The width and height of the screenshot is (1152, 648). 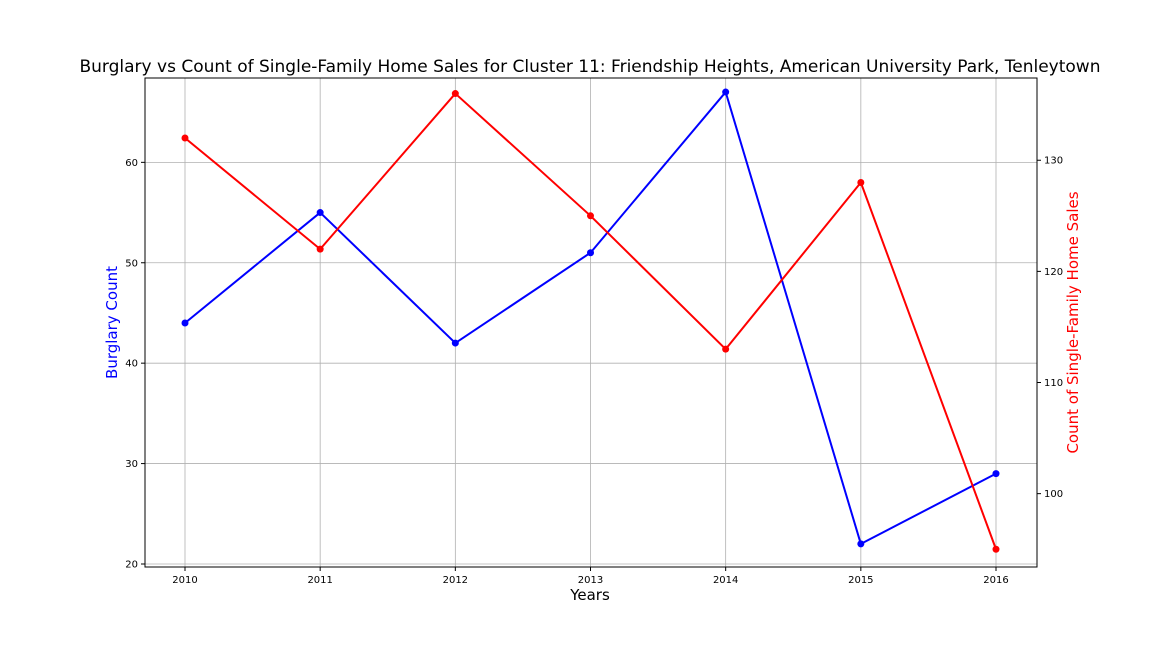 What do you see at coordinates (1053, 494) in the screenshot?
I see `right-y-tick-label: 100` at bounding box center [1053, 494].